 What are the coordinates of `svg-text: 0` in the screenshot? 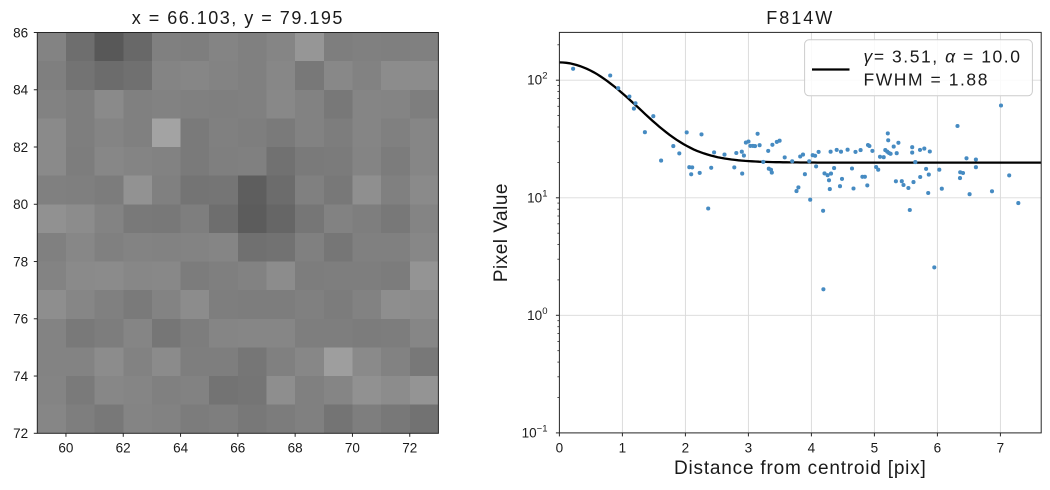 It's located at (560, 448).